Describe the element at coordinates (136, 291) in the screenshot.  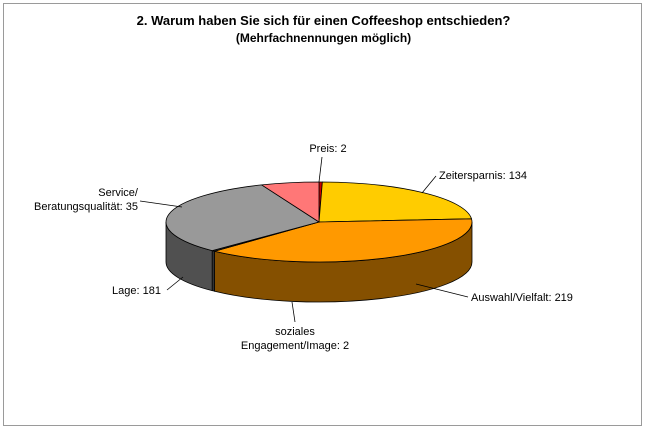
I see `data-label-4: Lage: 181` at that location.